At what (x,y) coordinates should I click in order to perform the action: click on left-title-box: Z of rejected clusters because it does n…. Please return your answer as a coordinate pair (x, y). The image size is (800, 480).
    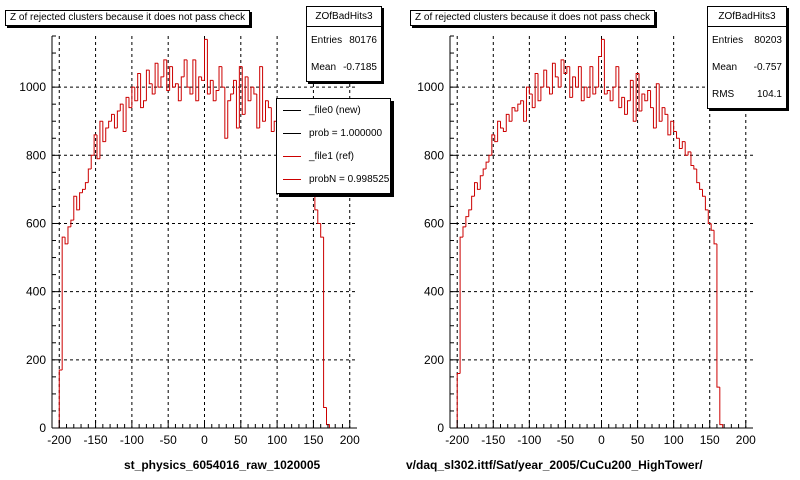
    Looking at the image, I should click on (128, 18).